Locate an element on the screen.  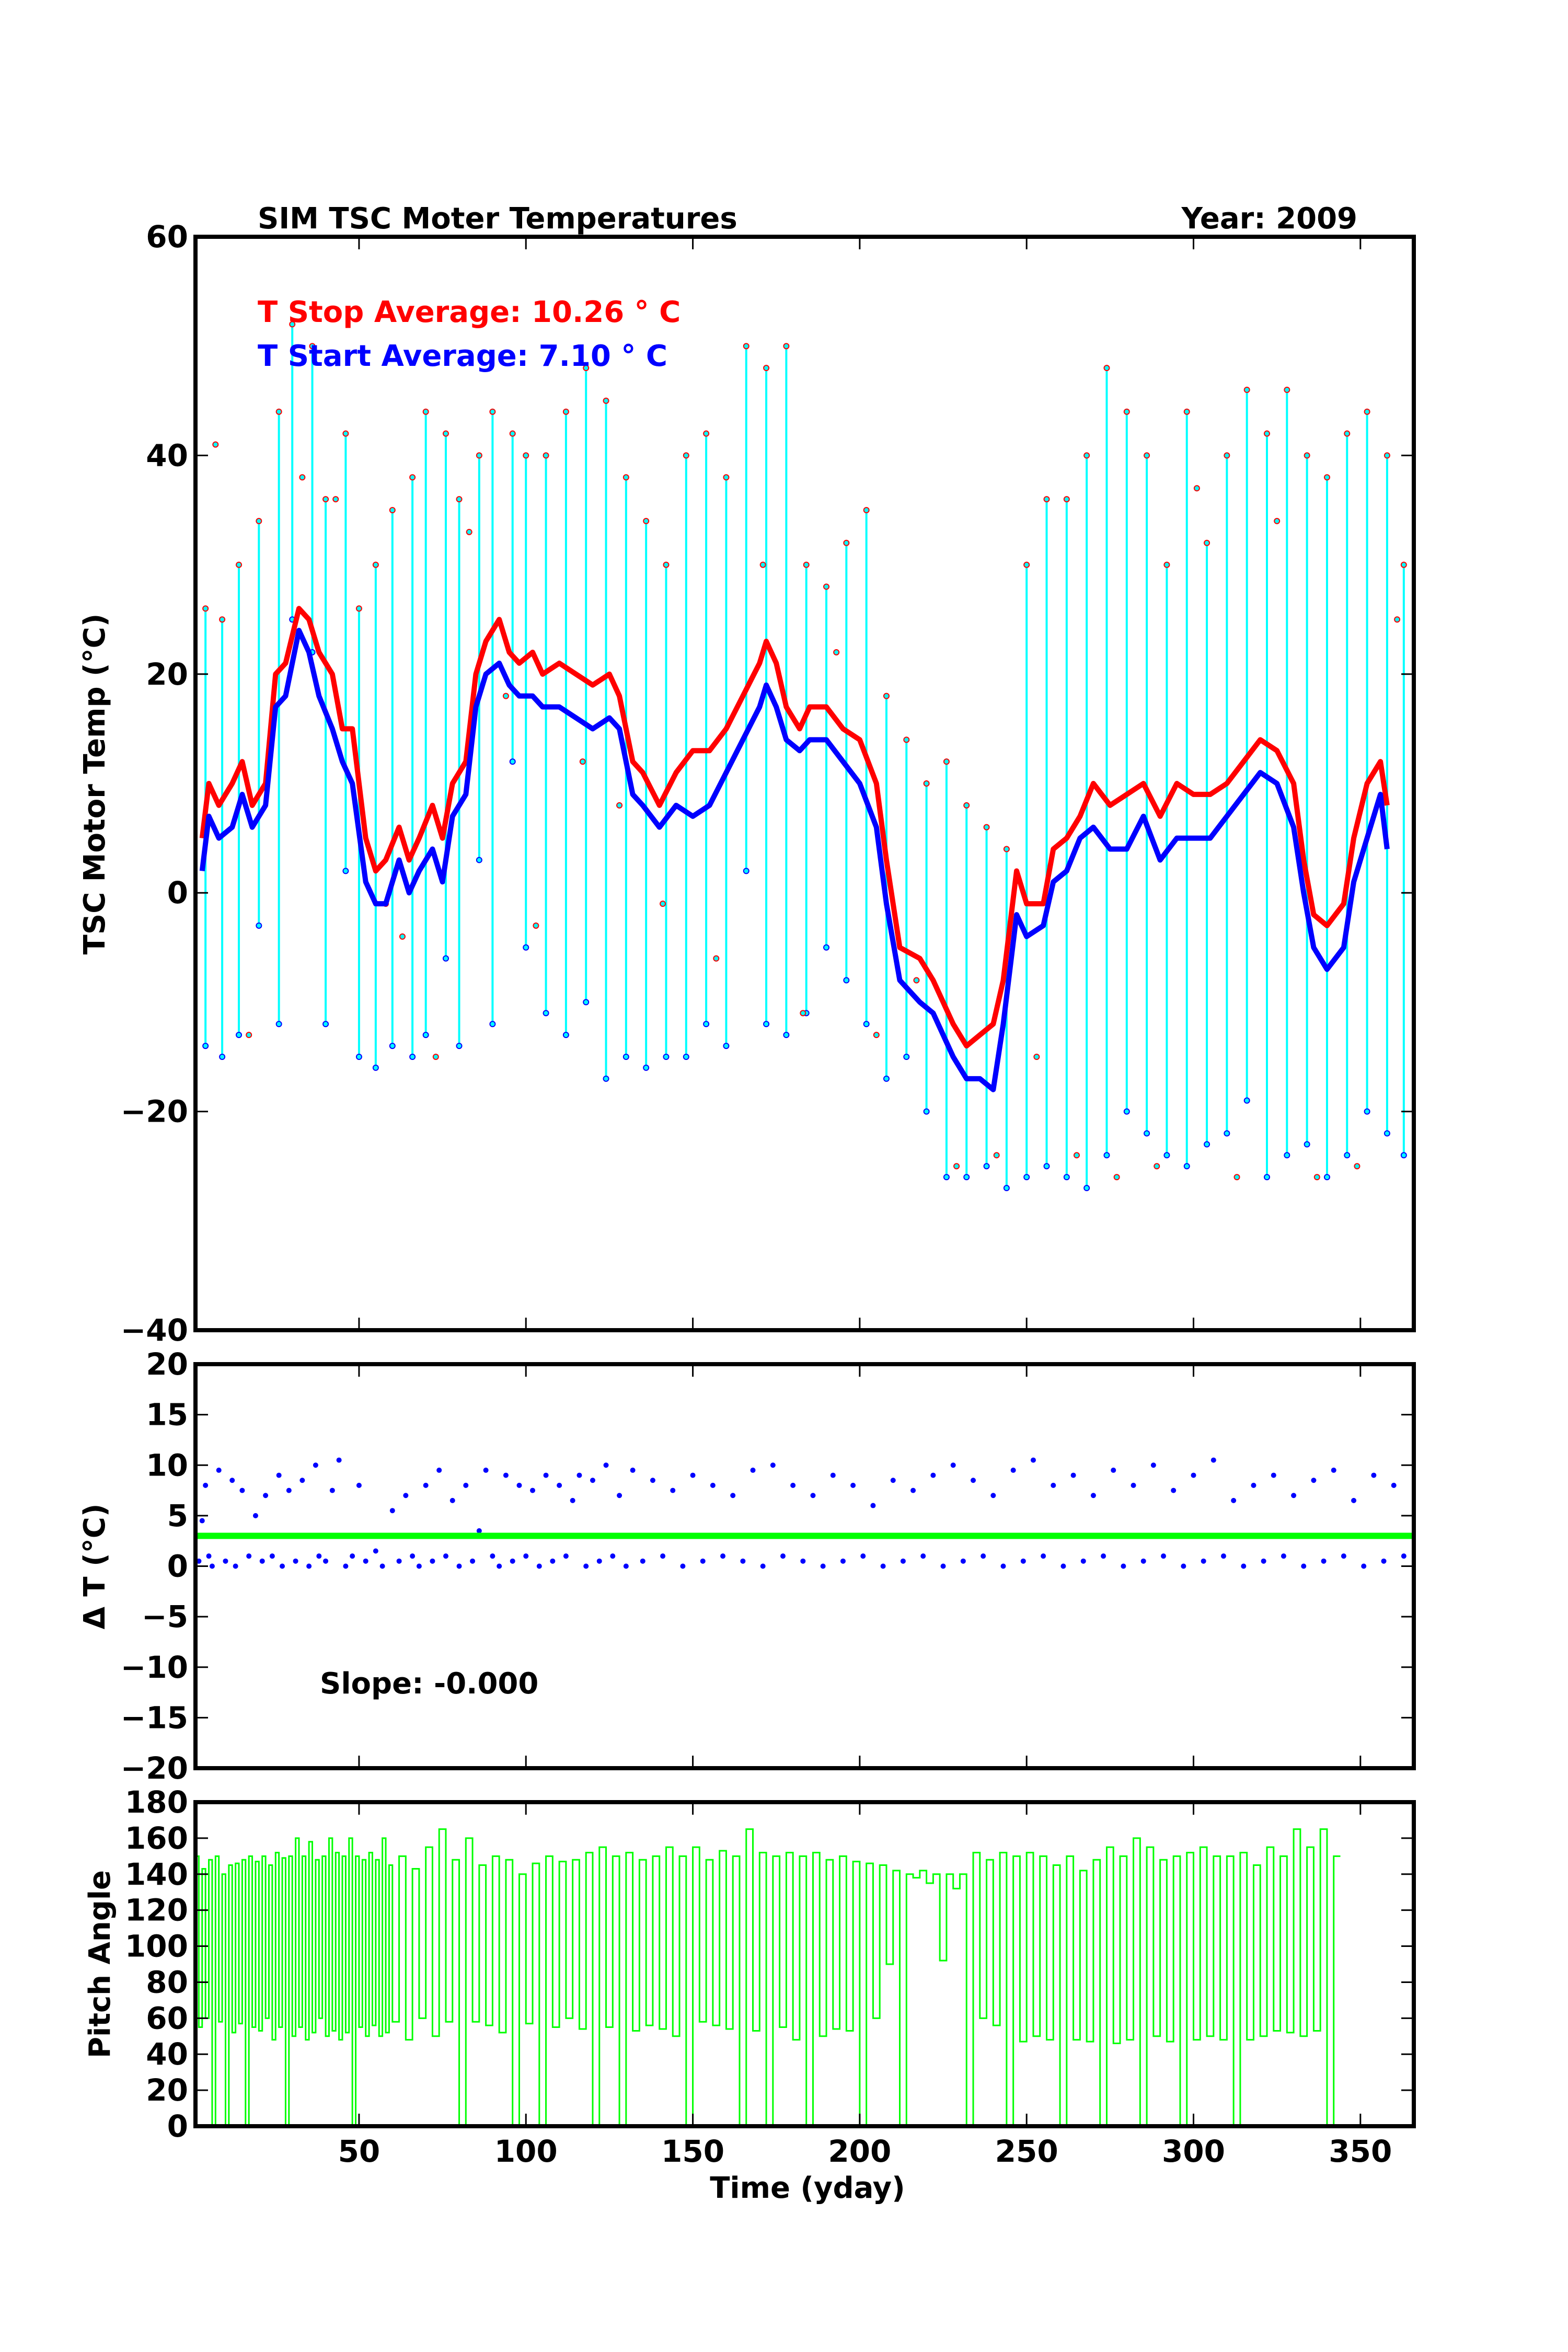
y-tick-label: 80 is located at coordinates (167, 1982).